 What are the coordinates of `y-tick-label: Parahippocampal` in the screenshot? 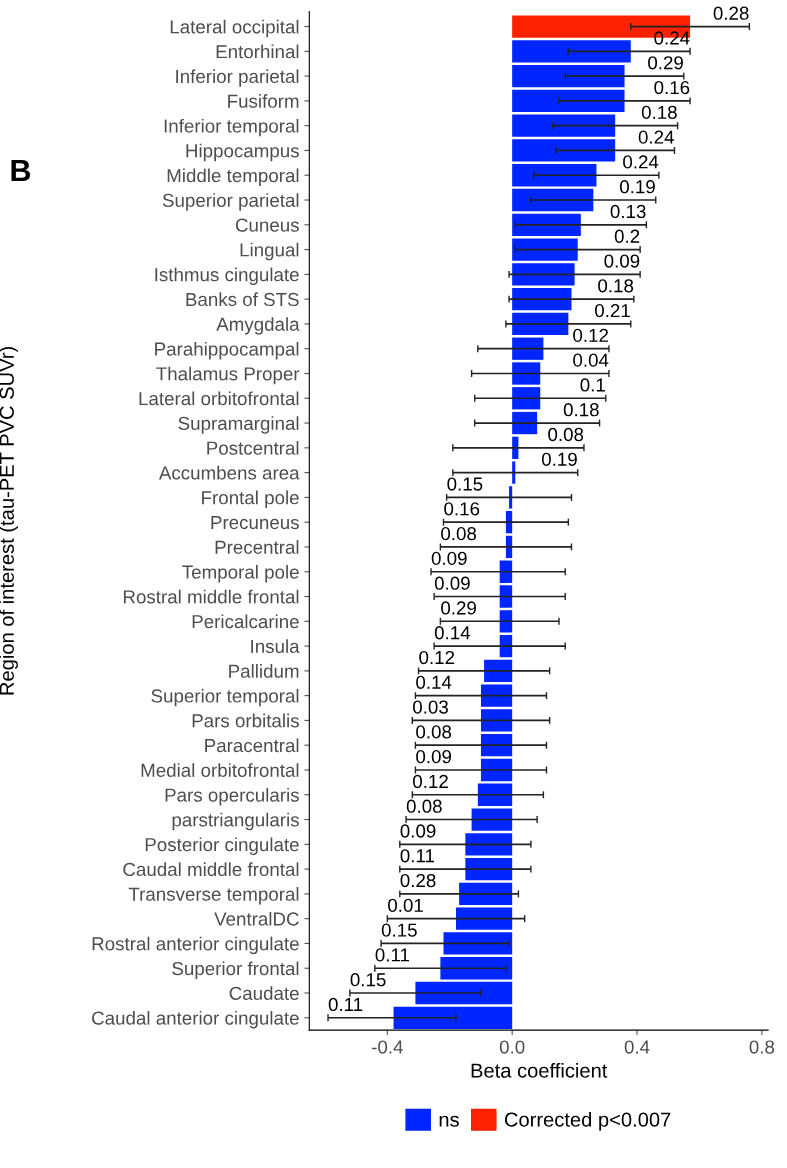 It's located at (227, 350).